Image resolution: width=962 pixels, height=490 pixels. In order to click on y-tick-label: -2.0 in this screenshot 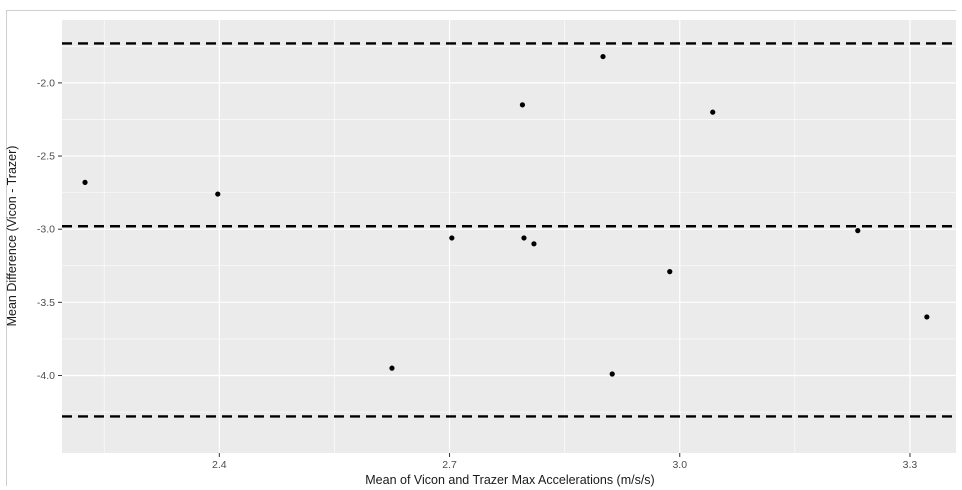, I will do `click(46, 83)`.